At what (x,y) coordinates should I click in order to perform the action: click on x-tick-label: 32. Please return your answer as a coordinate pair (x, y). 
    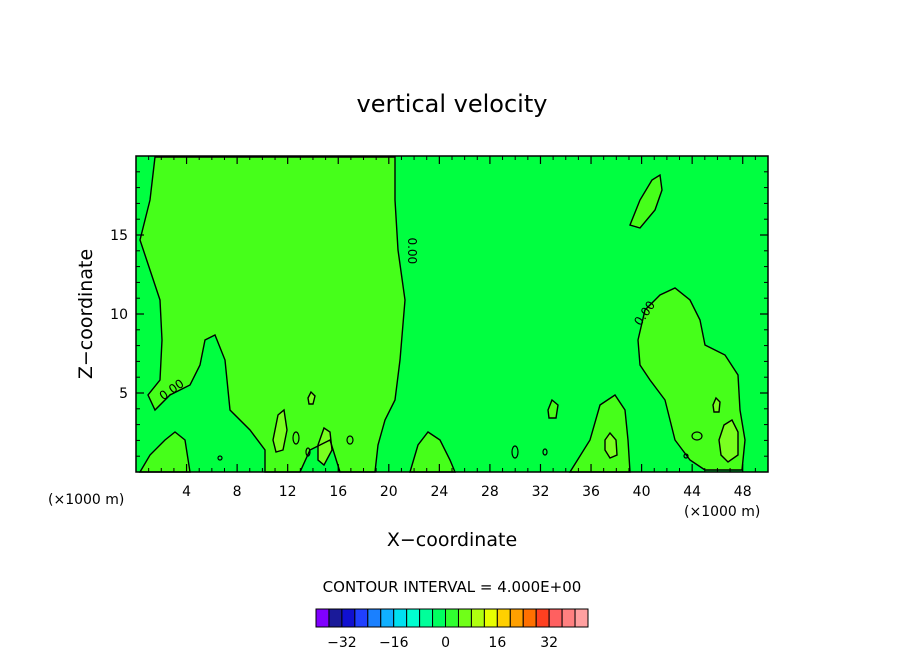
    Looking at the image, I should click on (541, 492).